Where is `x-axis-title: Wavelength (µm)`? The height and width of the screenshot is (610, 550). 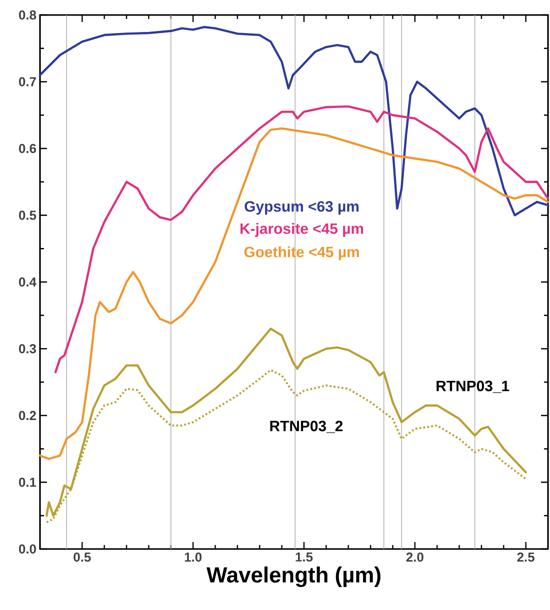 x-axis-title: Wavelength (µm) is located at coordinates (293, 577).